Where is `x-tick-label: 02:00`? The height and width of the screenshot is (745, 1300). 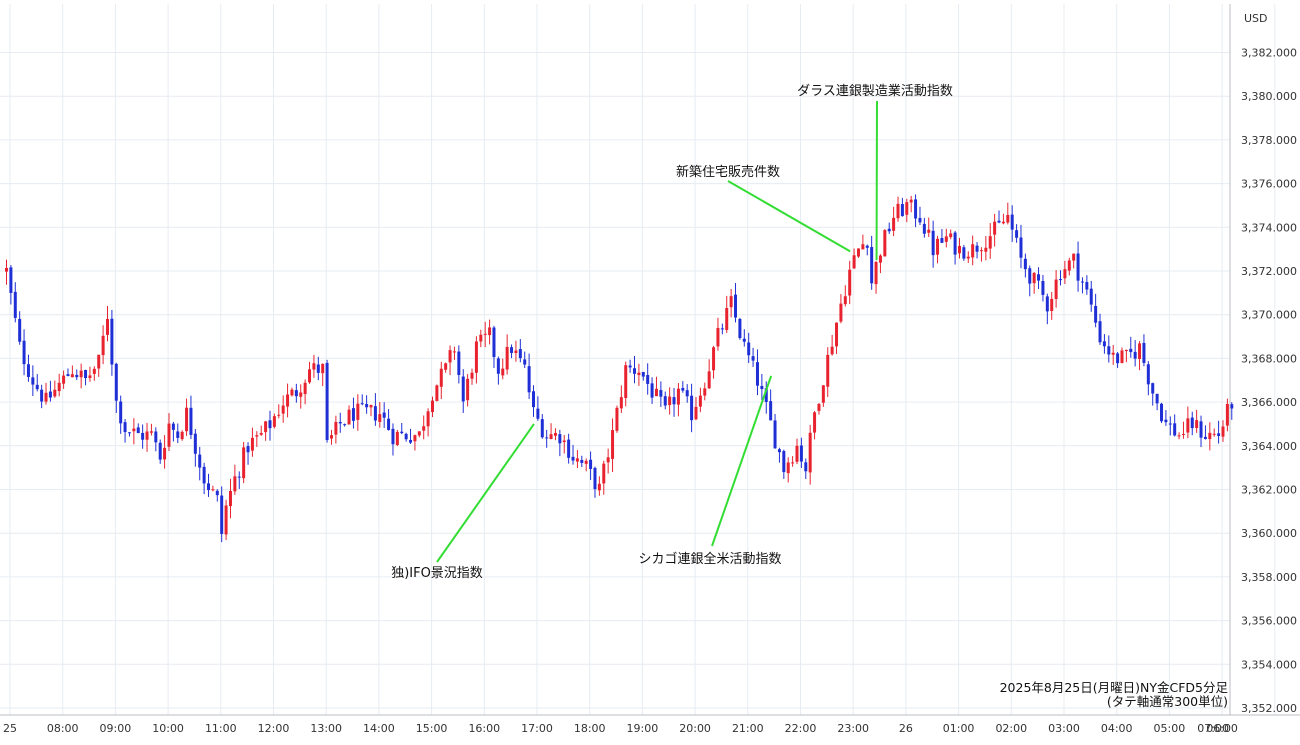
x-tick-label: 02:00 is located at coordinates (1011, 728).